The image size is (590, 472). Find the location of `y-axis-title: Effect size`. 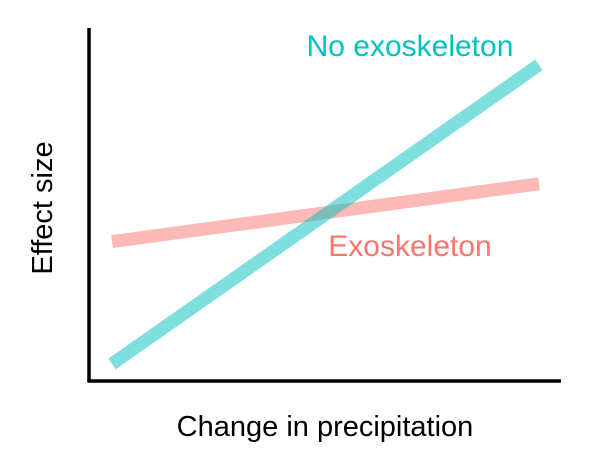

y-axis-title: Effect size is located at coordinates (43, 207).